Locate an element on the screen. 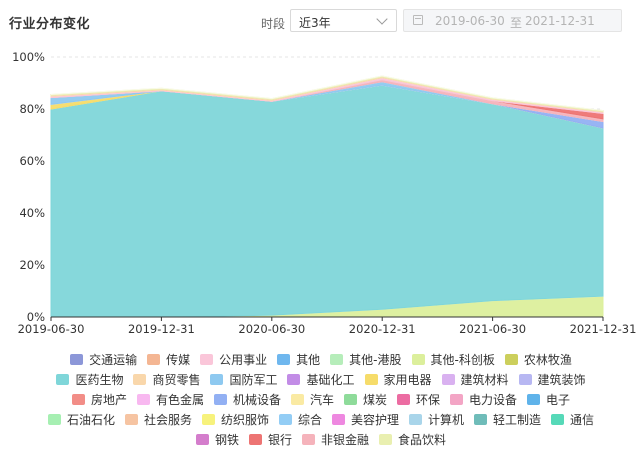 The image size is (639, 461). y-tick-label: 80% is located at coordinates (32, 109).